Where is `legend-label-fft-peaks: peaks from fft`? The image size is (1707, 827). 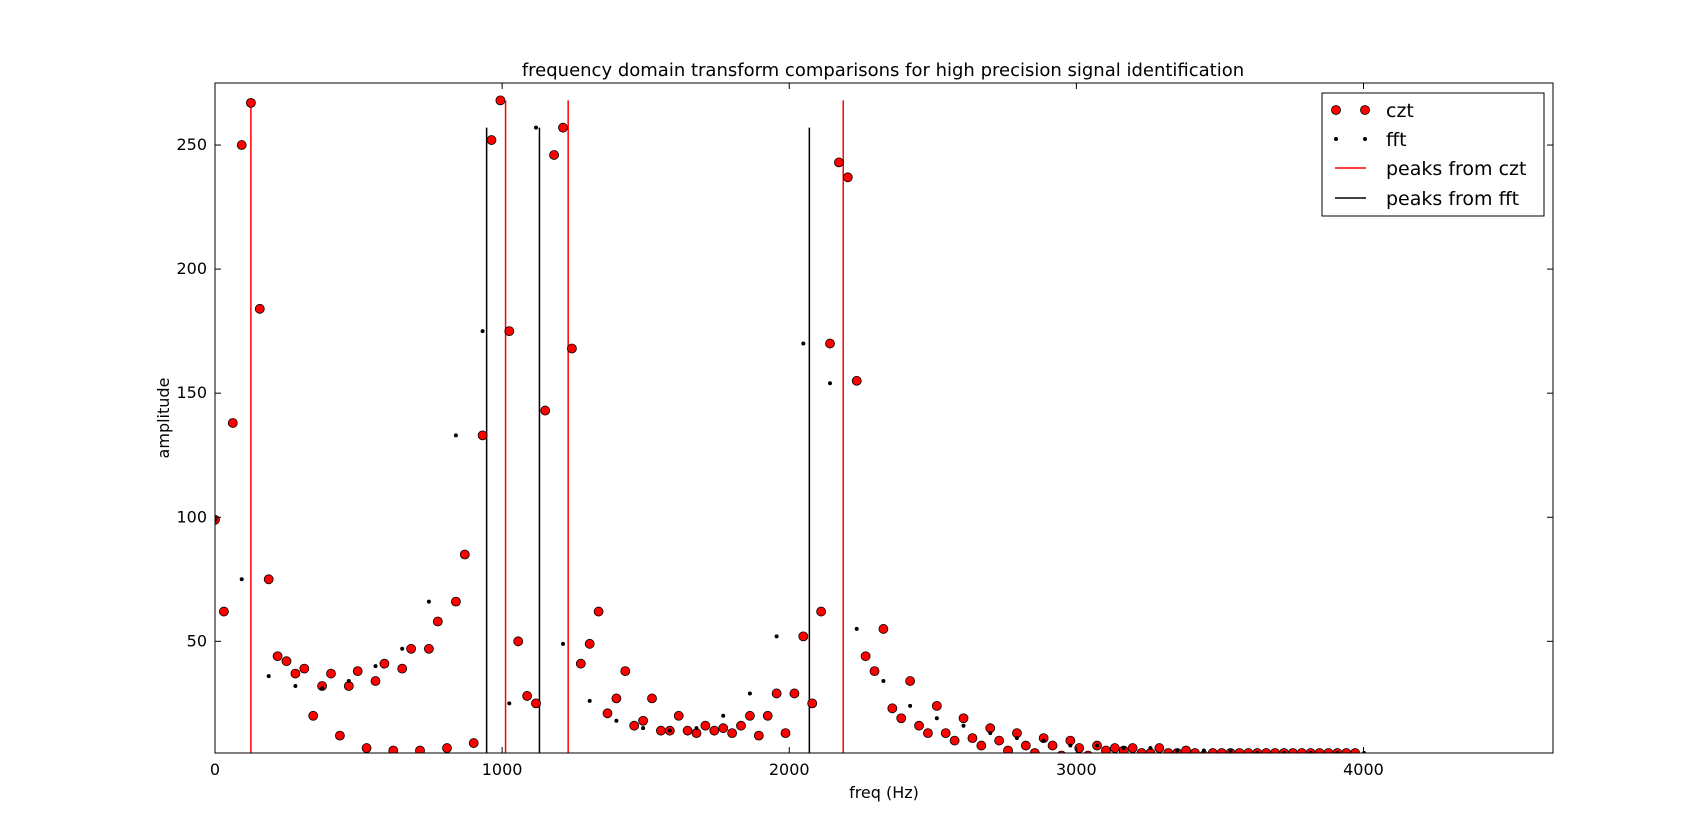 legend-label-fft-peaks: peaks from fft is located at coordinates (1452, 199).